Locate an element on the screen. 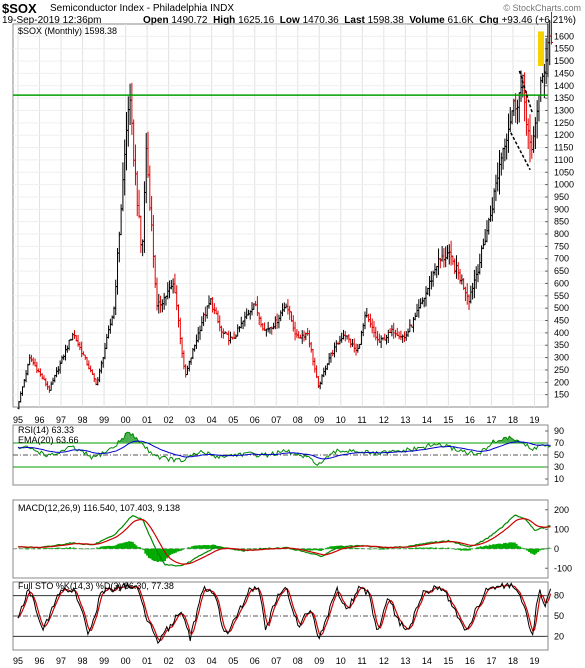 The height and width of the screenshot is (668, 585). chg-value: +93.46 (+6.21%) is located at coordinates (538, 20).